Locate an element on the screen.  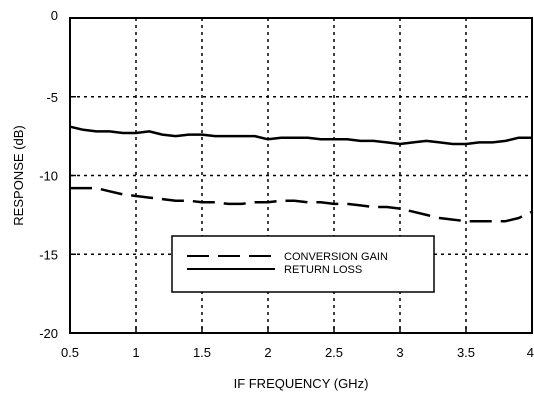
series-line-conversion-gain is located at coordinates (301, 204).